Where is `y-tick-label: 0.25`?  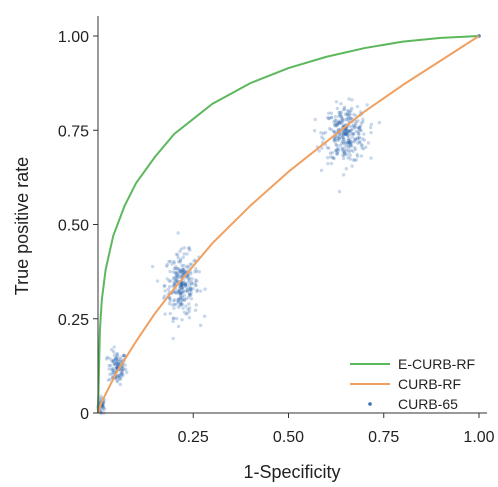
y-tick-label: 0.25 is located at coordinates (73, 320).